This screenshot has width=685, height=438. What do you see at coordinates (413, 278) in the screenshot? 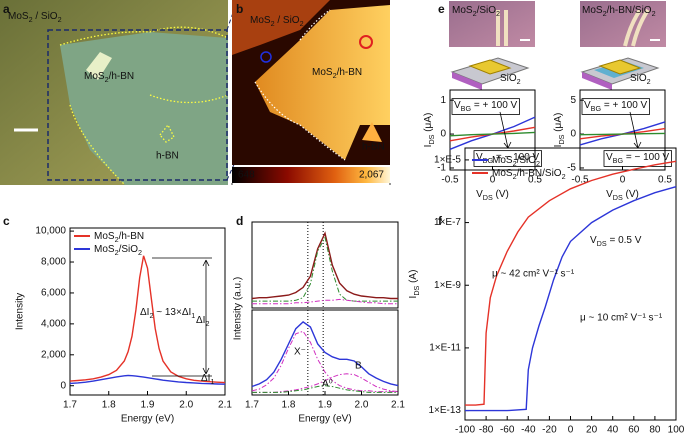
I see `text-part: (A)` at bounding box center [413, 278].